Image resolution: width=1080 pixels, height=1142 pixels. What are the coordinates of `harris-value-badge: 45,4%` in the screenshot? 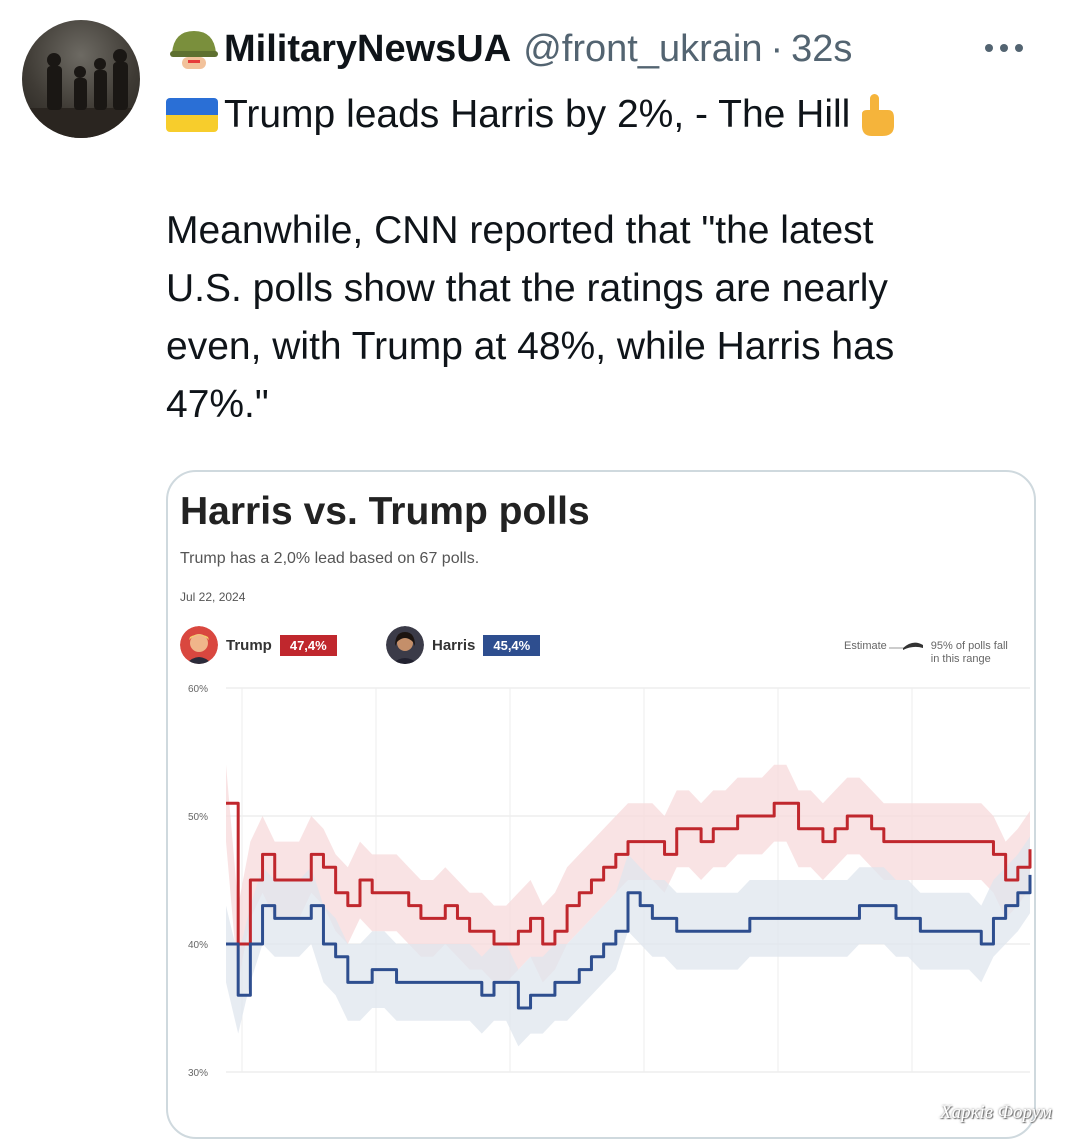 It's located at (512, 645).